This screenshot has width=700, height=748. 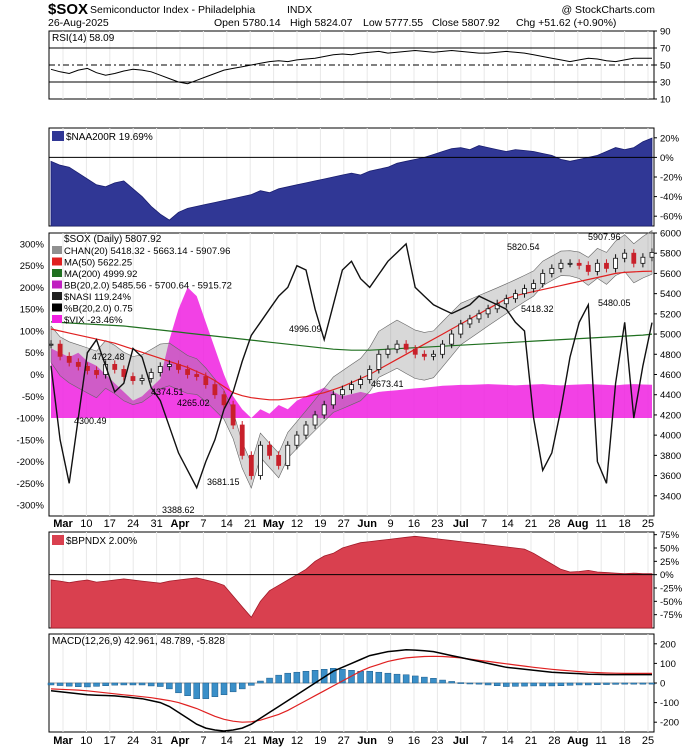 I want to click on price-annotation: 5907.96, so click(x=604, y=237).